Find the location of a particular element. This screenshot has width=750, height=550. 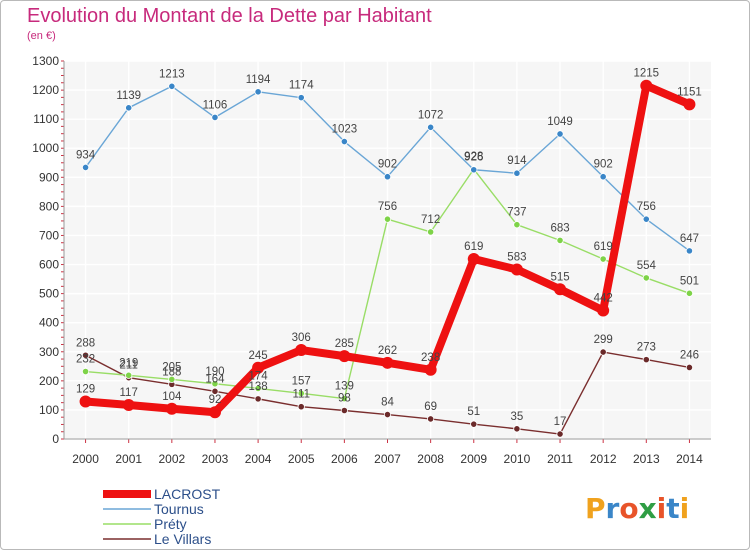

data-label-tournus: 1106 is located at coordinates (215, 105).